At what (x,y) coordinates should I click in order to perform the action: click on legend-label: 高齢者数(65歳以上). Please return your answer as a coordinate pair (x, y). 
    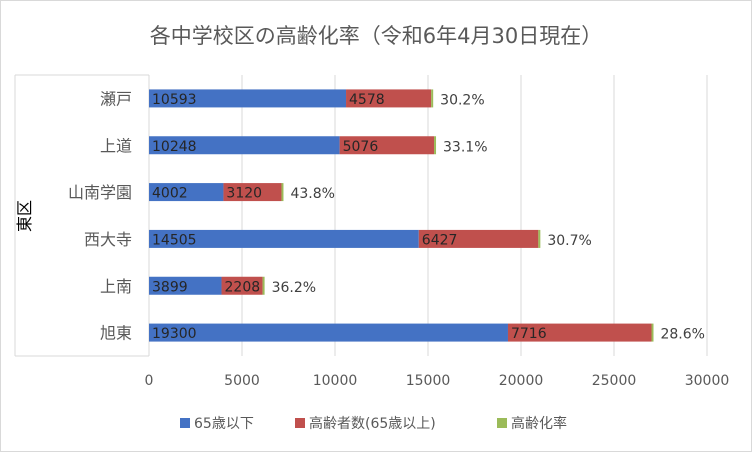
    Looking at the image, I should click on (372, 423).